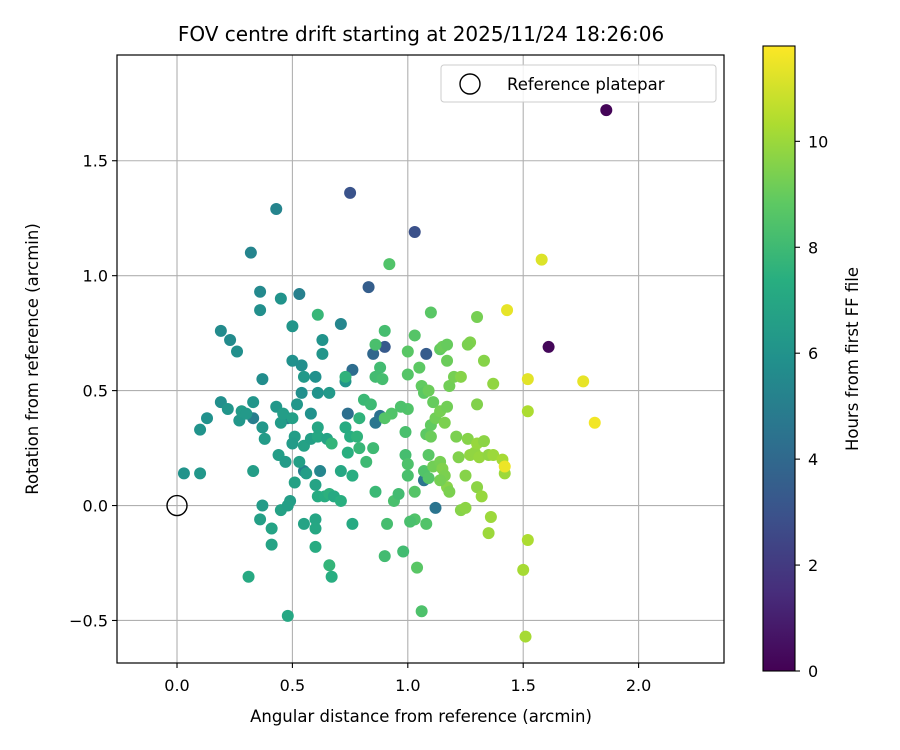 This screenshot has width=900, height=750. I want to click on legend-reference-marker, so click(470, 84).